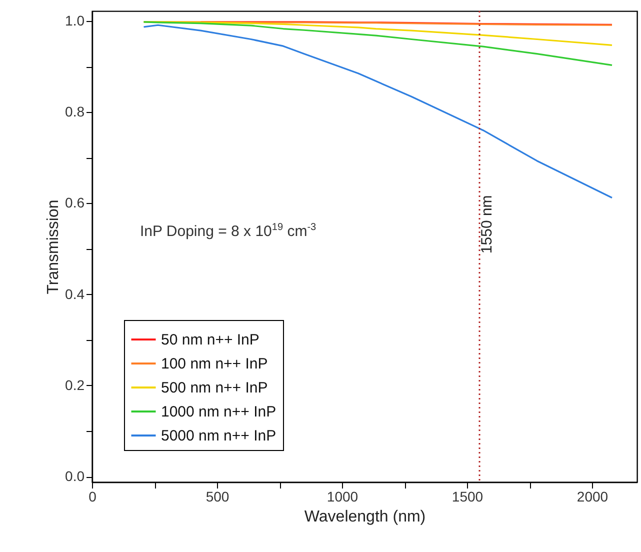 This screenshot has width=641, height=552. Describe the element at coordinates (92, 496) in the screenshot. I see `x-tick-label: 0` at that location.